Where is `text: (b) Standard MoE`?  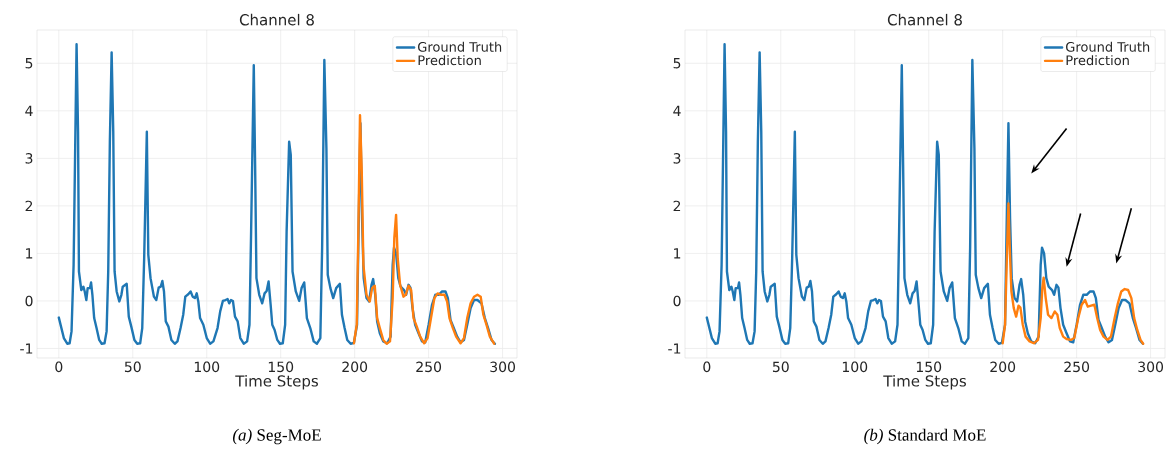
text: (b) Standard MoE is located at coordinates (925, 436).